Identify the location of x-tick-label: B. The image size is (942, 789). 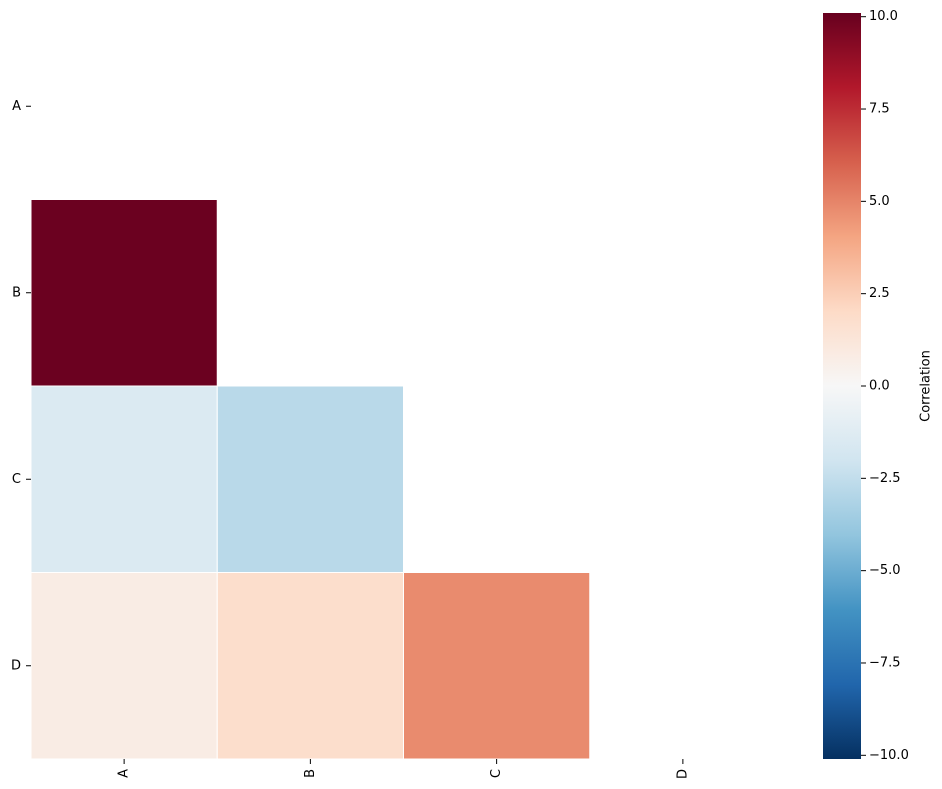
(310, 773).